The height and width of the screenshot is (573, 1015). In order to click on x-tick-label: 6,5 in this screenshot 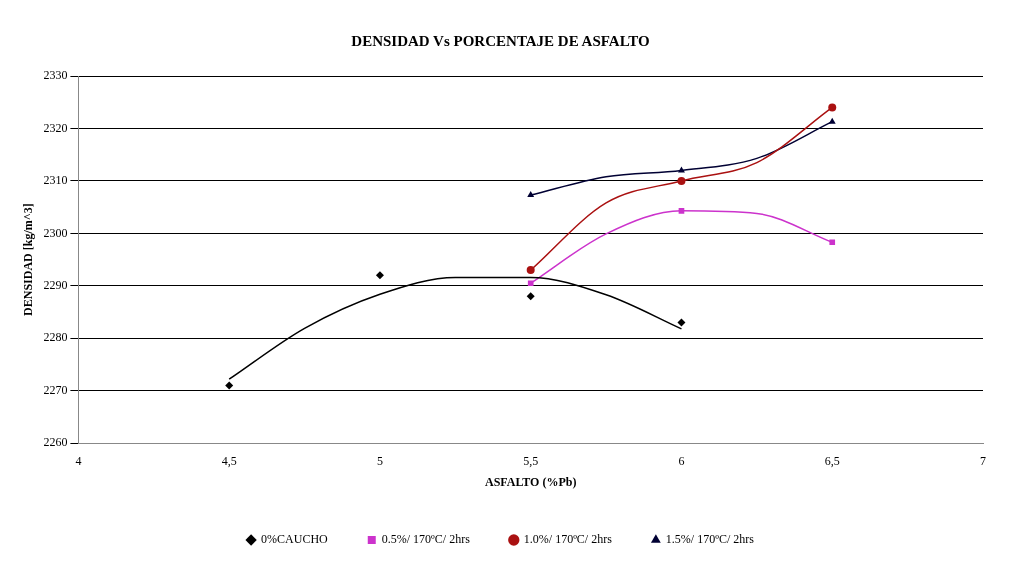, I will do `click(832, 460)`.